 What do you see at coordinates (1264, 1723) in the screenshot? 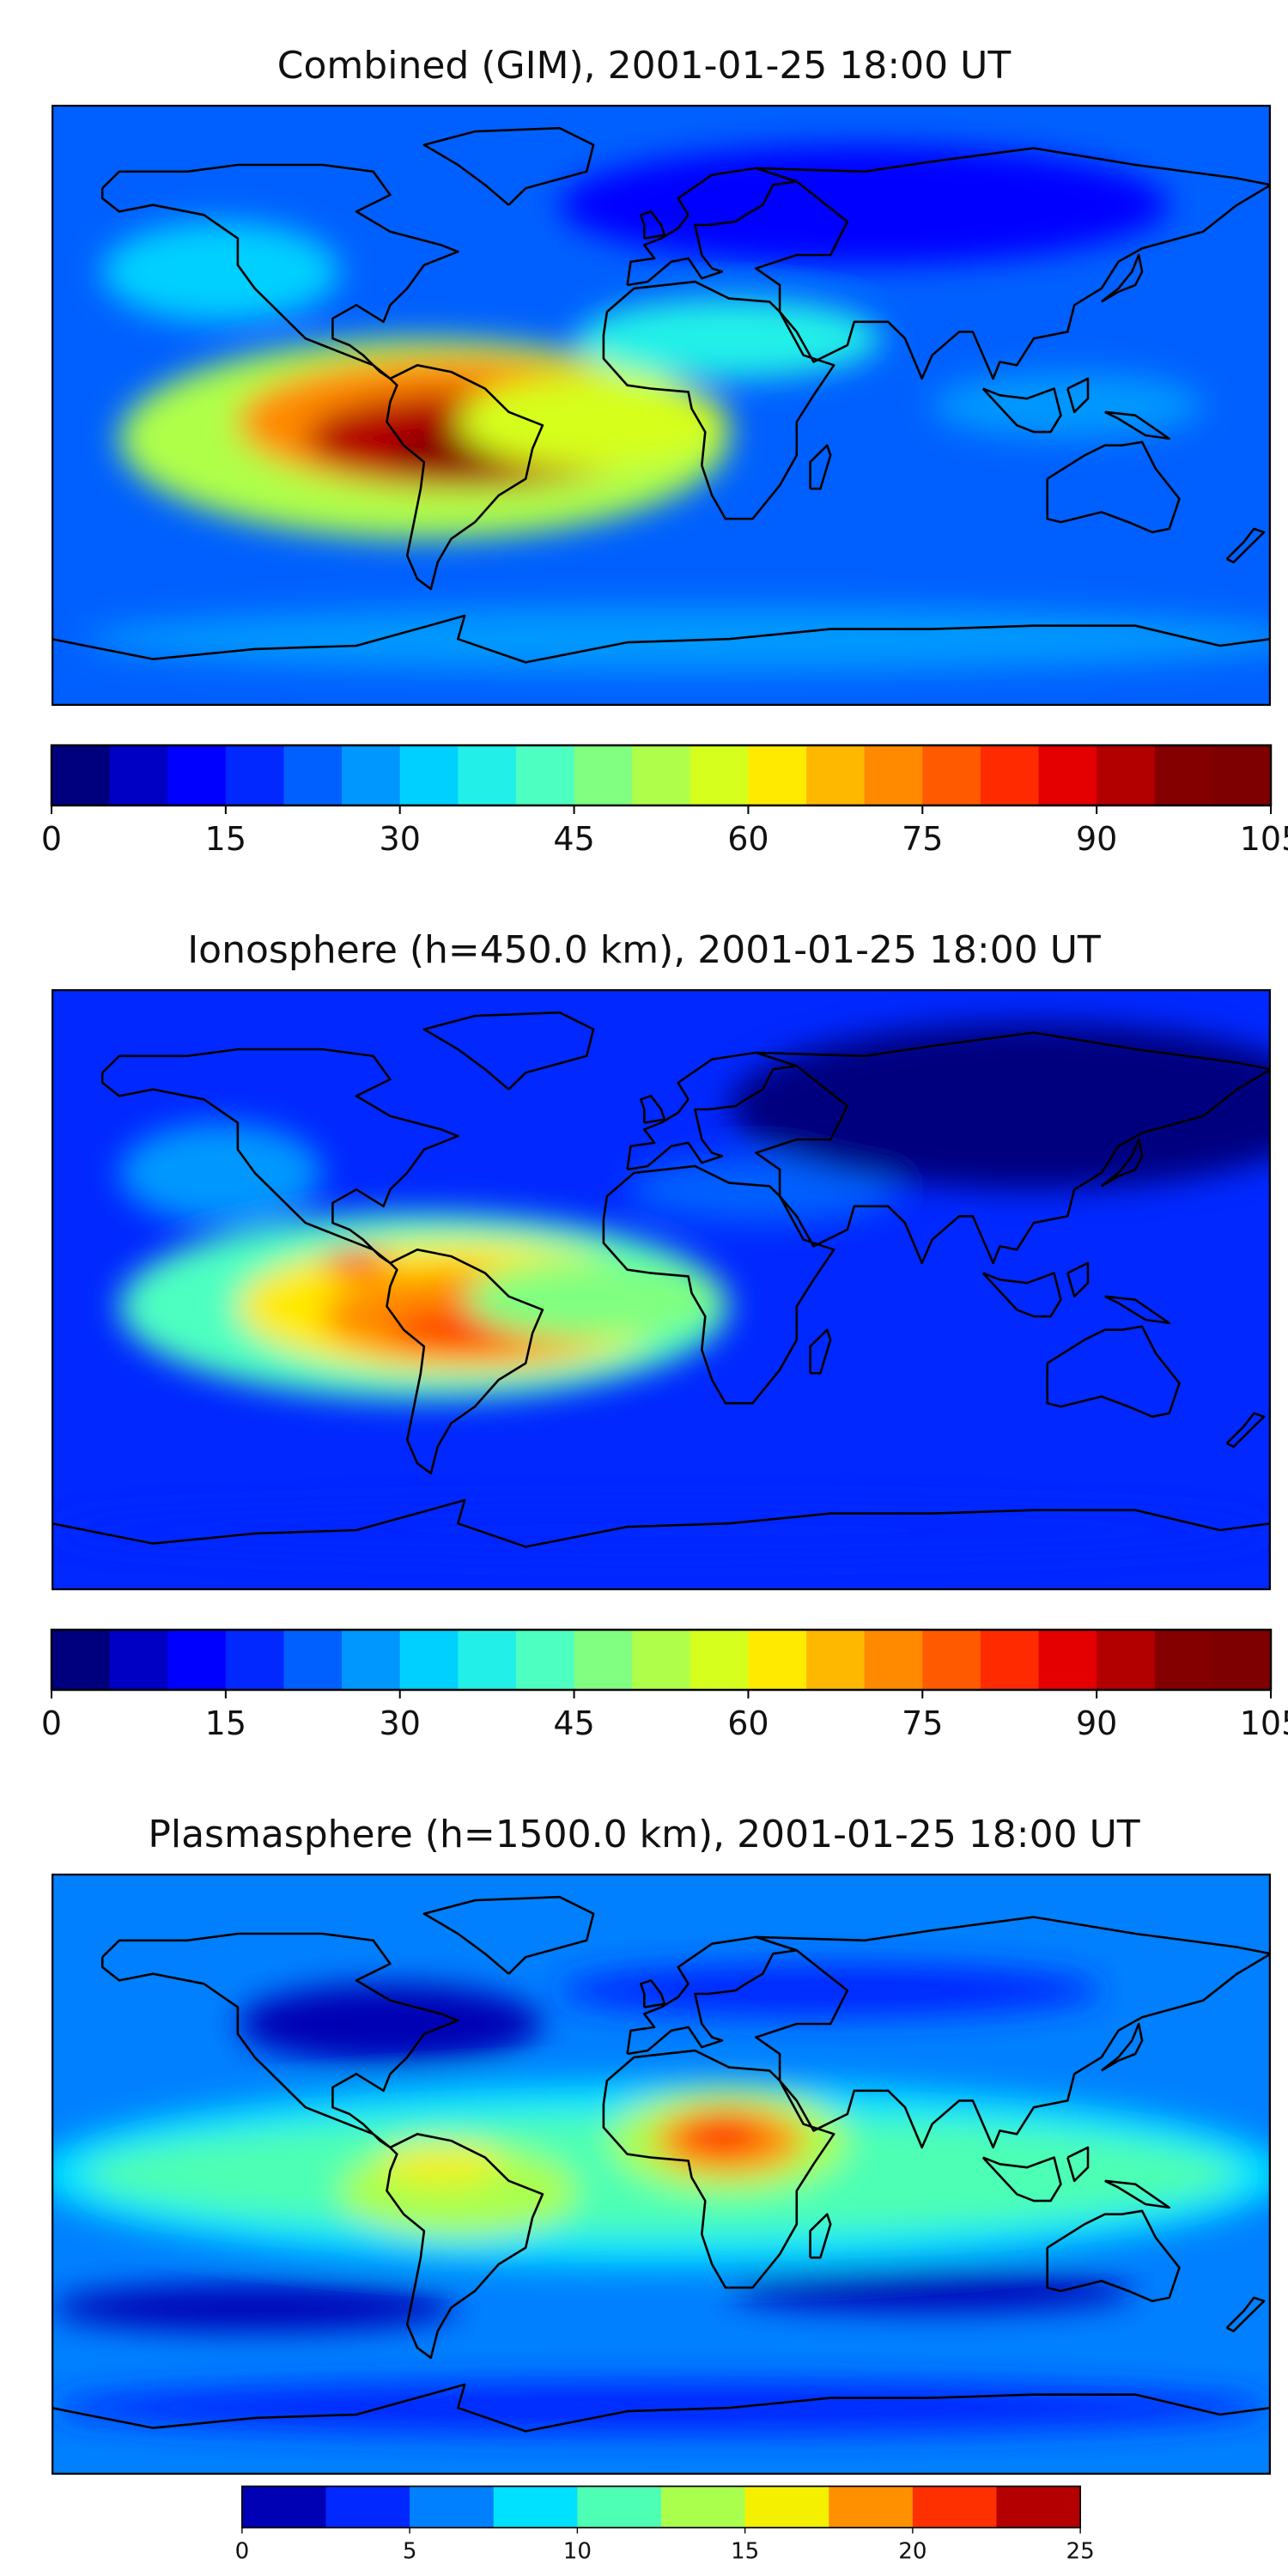
I see `colorbar-tick-label-7: 105` at bounding box center [1264, 1723].